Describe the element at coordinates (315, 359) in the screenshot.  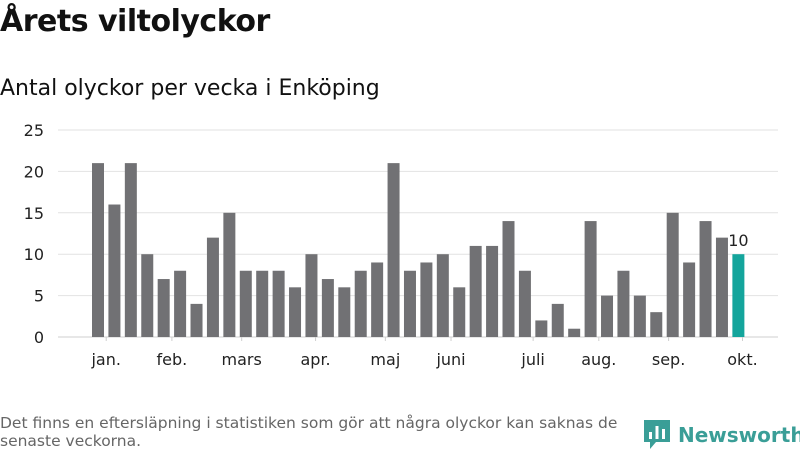
I see `x-tick-label: apr.` at that location.